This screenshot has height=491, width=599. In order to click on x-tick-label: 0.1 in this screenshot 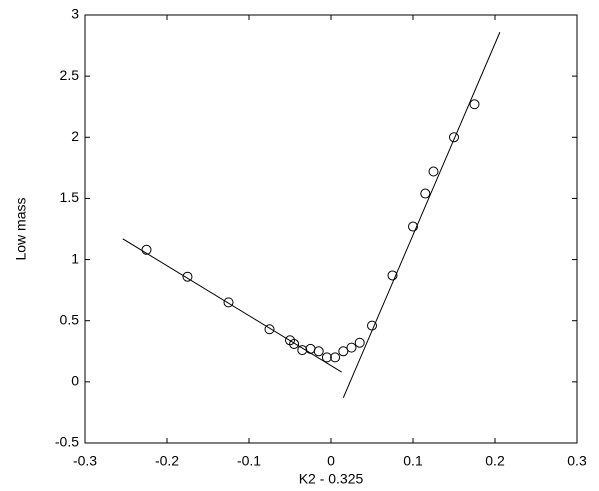, I will do `click(413, 461)`.